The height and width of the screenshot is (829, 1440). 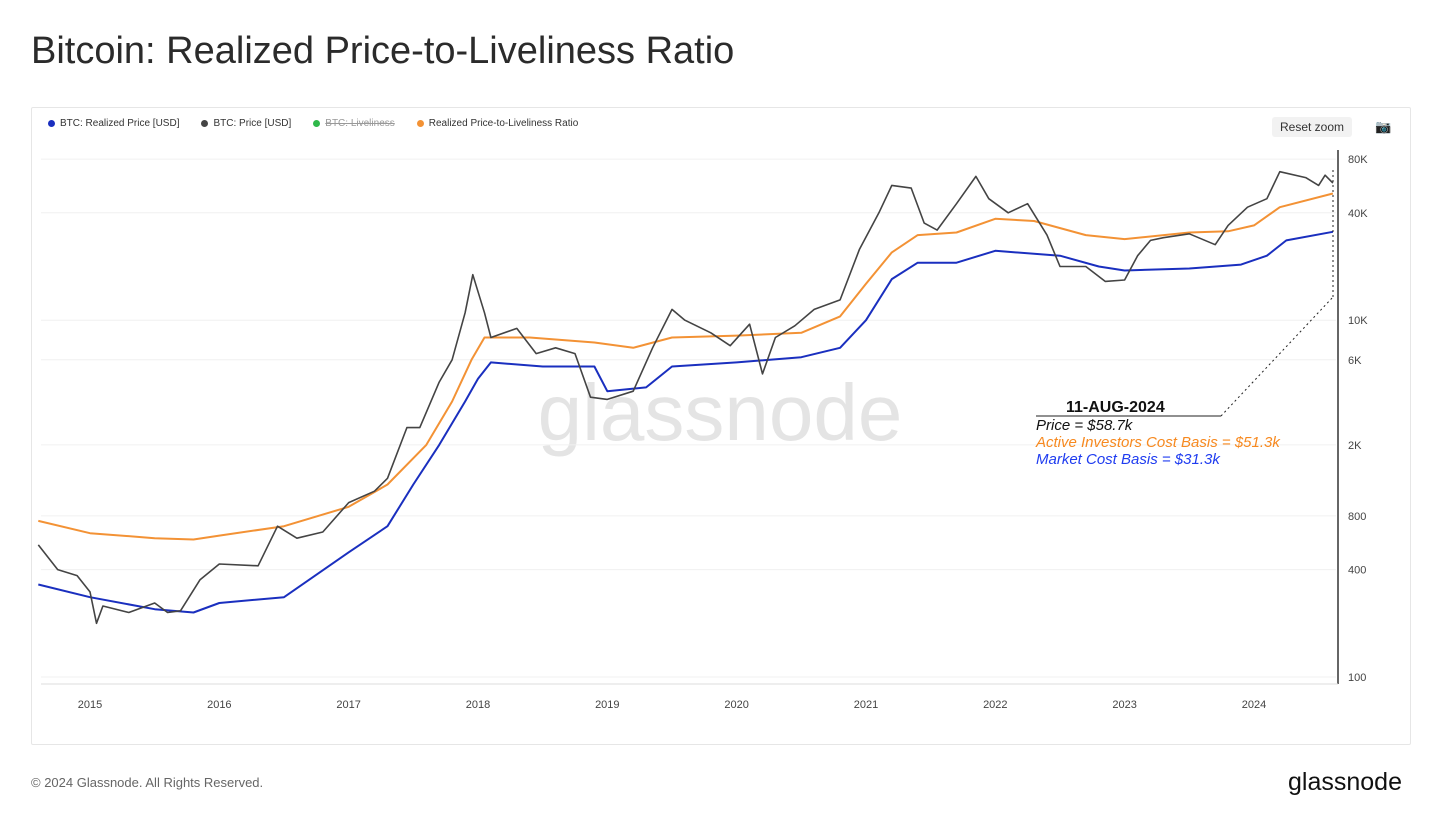 I want to click on y-tick-label: 6K, so click(x=1355, y=361).